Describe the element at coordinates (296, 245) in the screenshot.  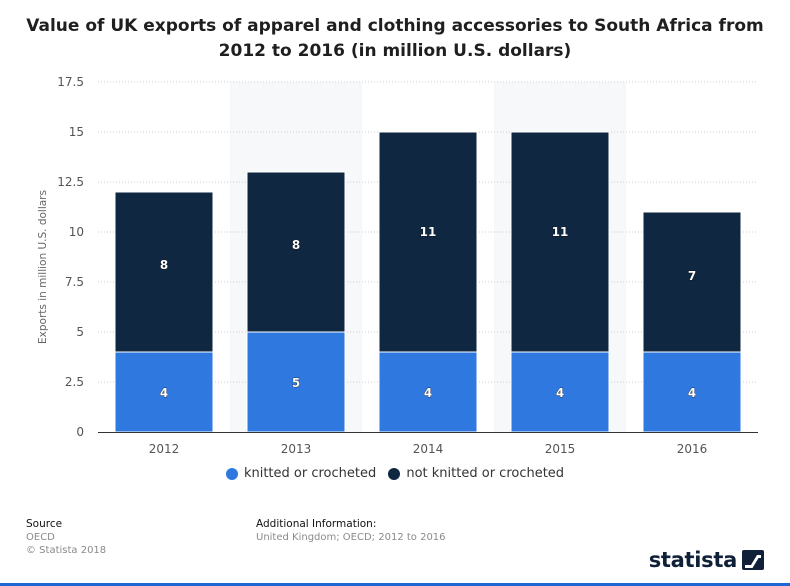
I see `data-label-not-knitted-2013: 8` at that location.